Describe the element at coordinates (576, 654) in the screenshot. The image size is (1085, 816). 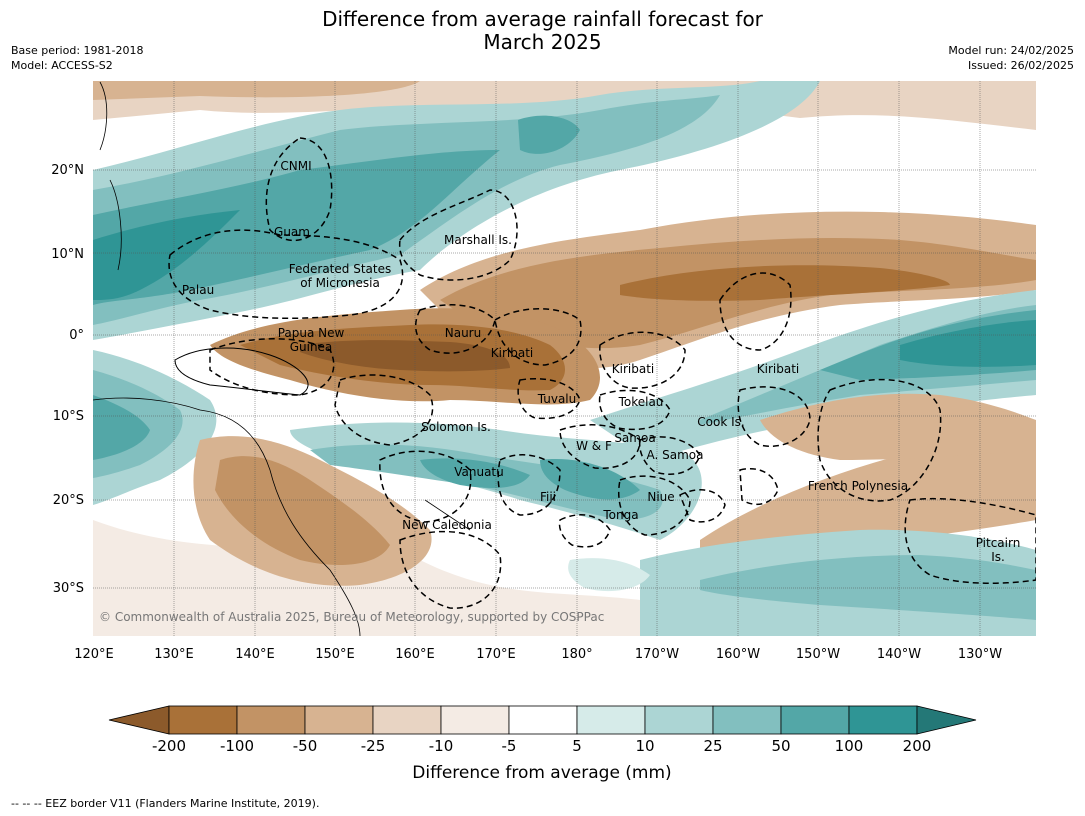
I see `lon-label: 180°` at that location.